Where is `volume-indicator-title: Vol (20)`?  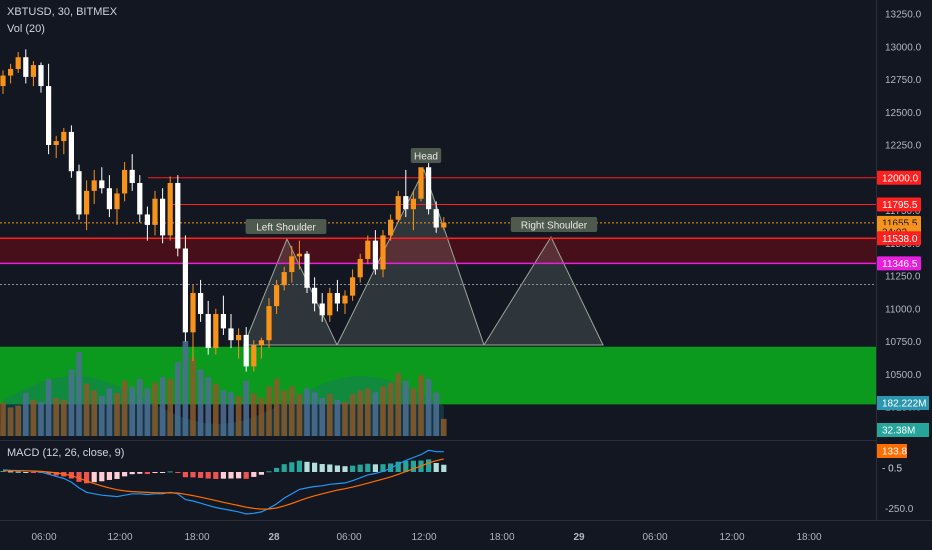 volume-indicator-title: Vol (20) is located at coordinates (26, 29).